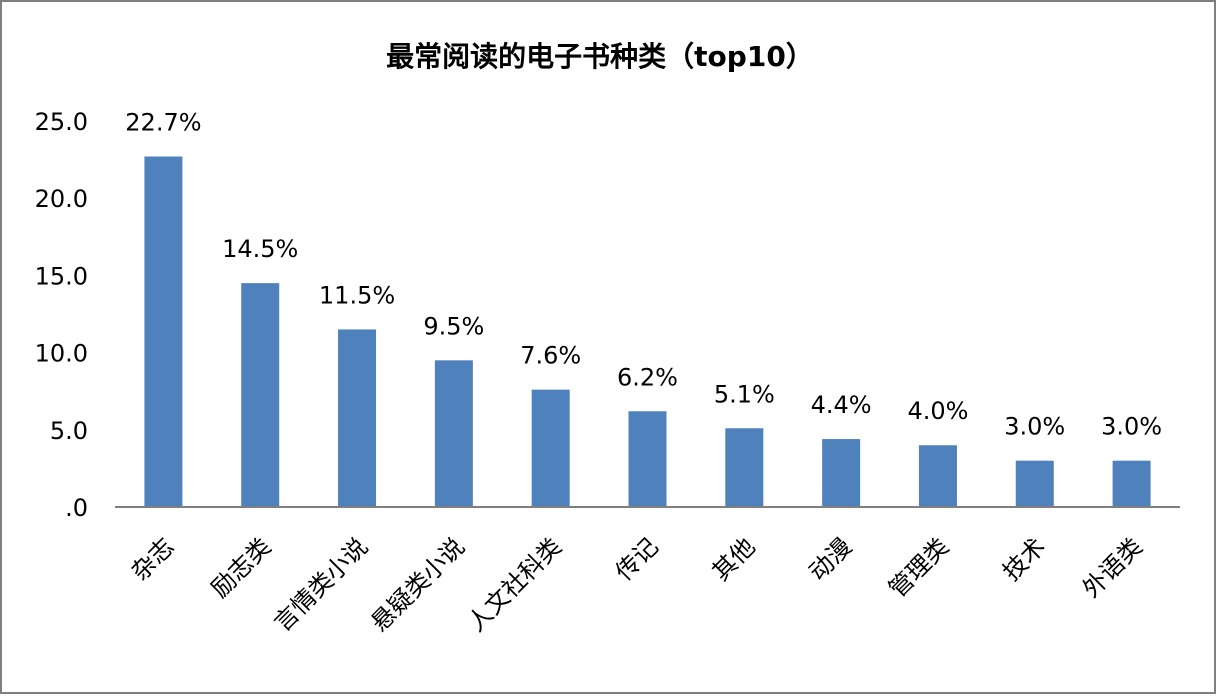  Describe the element at coordinates (260, 249) in the screenshot. I see `data-label: 14.5%` at that location.